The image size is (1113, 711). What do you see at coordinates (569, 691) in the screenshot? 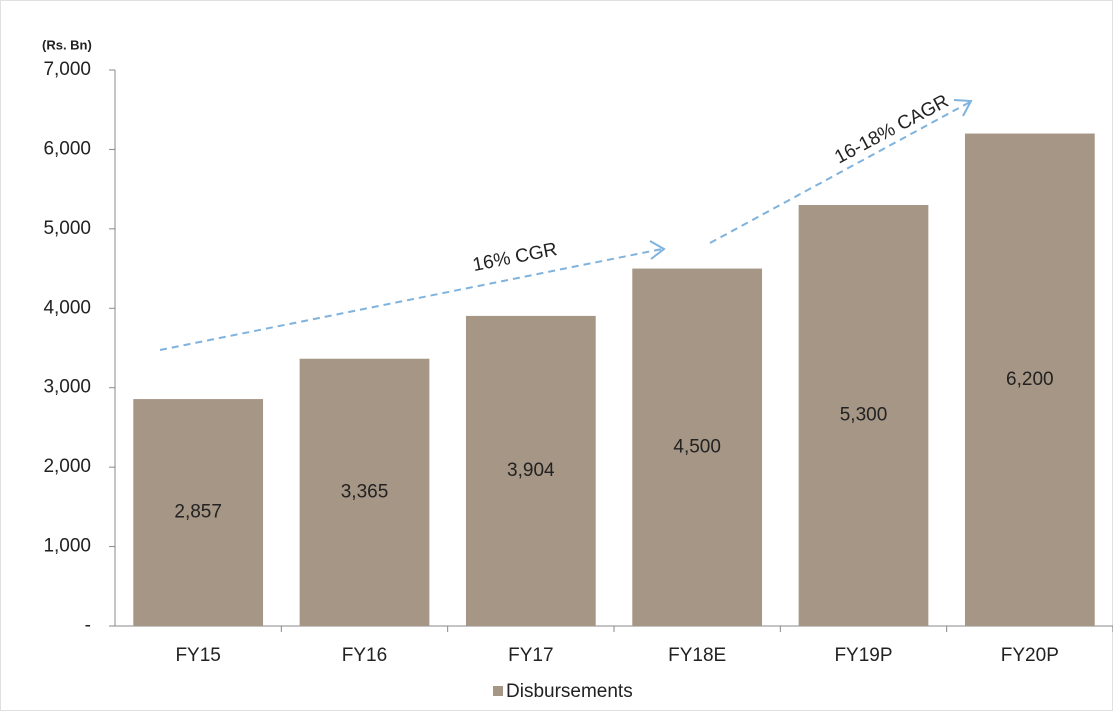
I see `legend-label: Disbursements` at bounding box center [569, 691].